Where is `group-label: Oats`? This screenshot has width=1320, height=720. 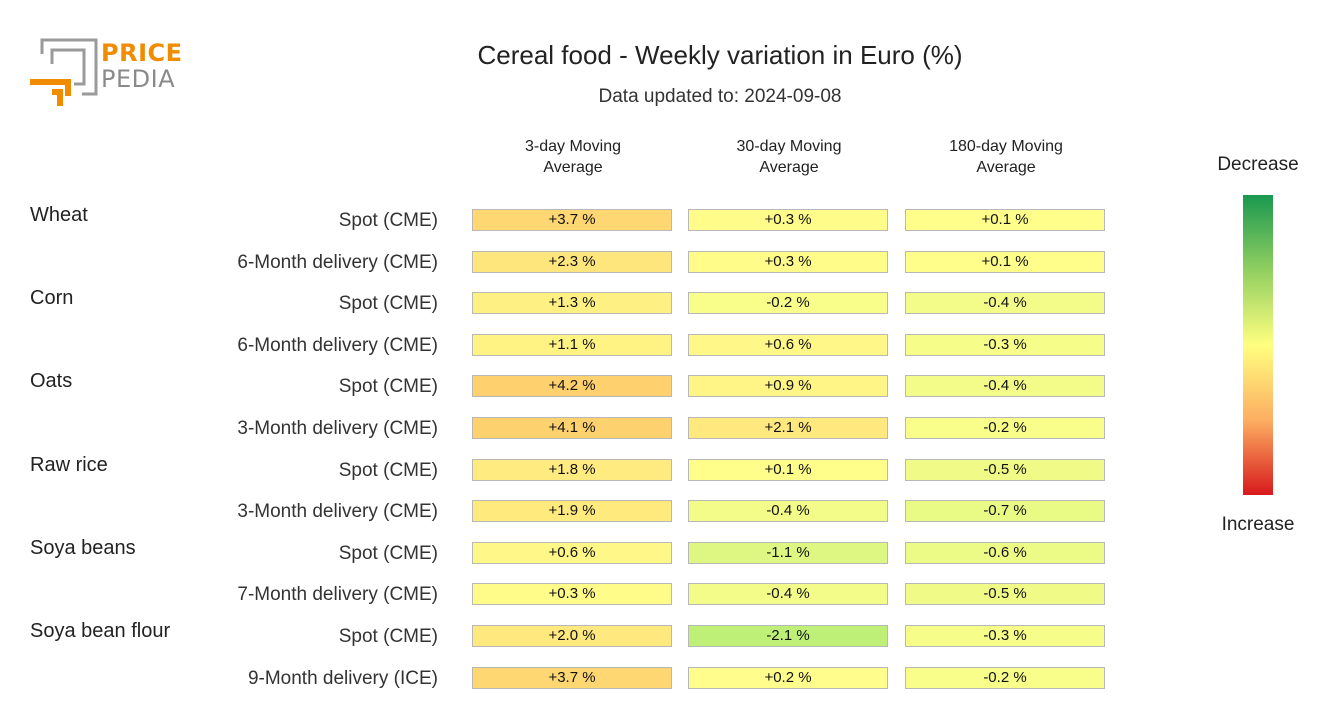
group-label: Oats is located at coordinates (51, 381).